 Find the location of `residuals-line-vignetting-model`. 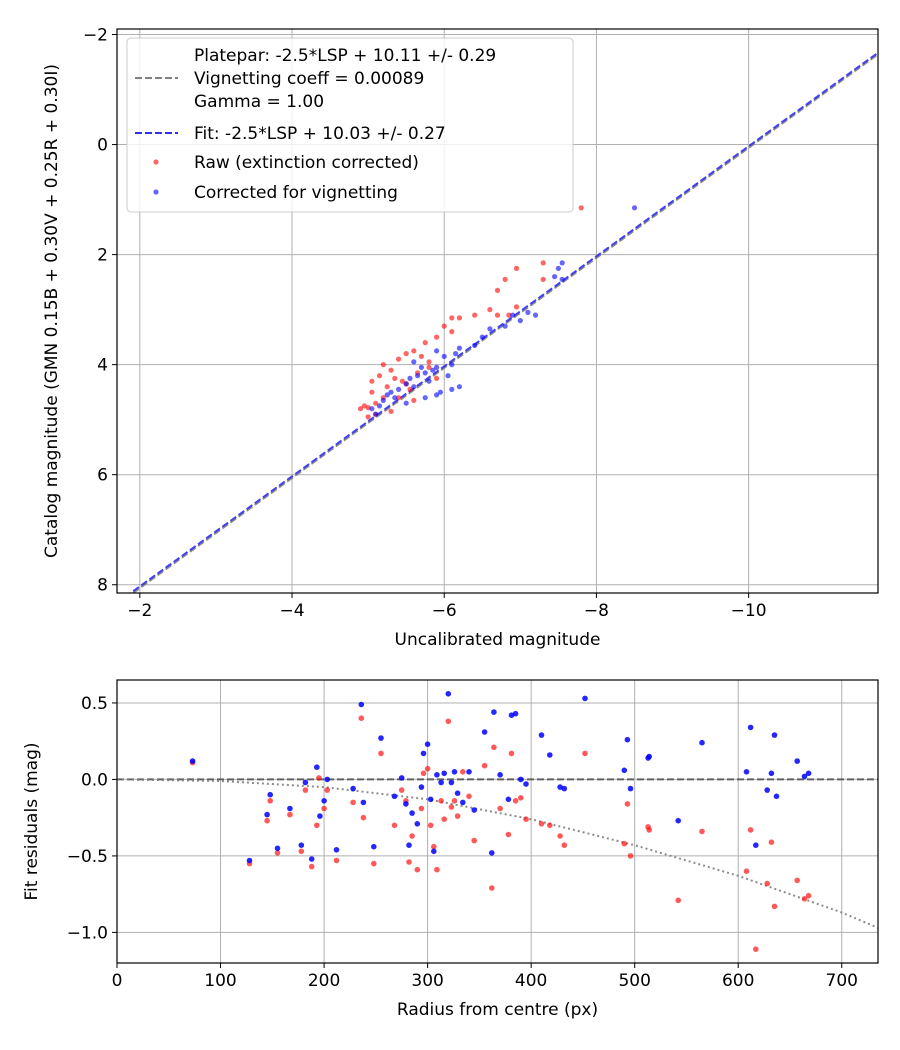

residuals-line-vignetting-model is located at coordinates (497, 853).